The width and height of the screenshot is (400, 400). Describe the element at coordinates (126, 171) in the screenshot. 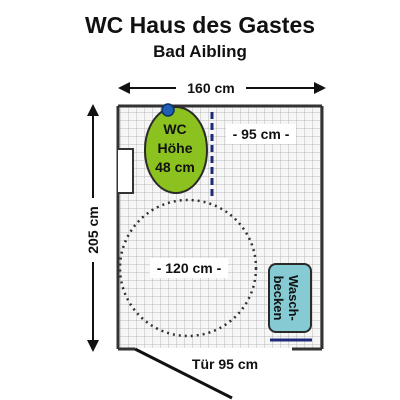

I see `wall-bracket` at that location.